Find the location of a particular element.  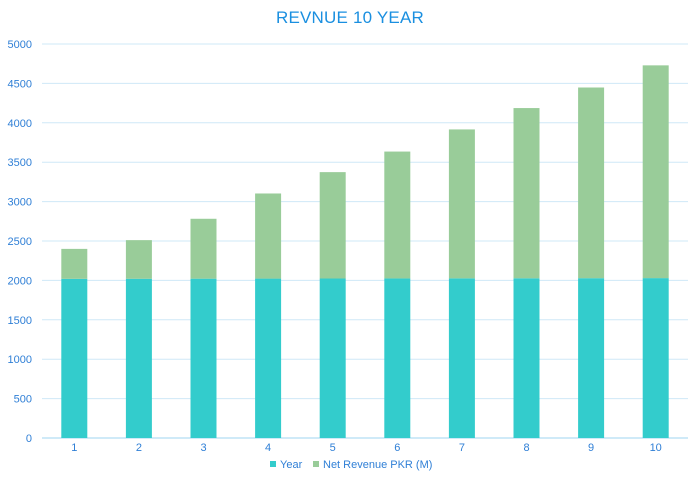

y-tick-label: 4000 is located at coordinates (20, 124).